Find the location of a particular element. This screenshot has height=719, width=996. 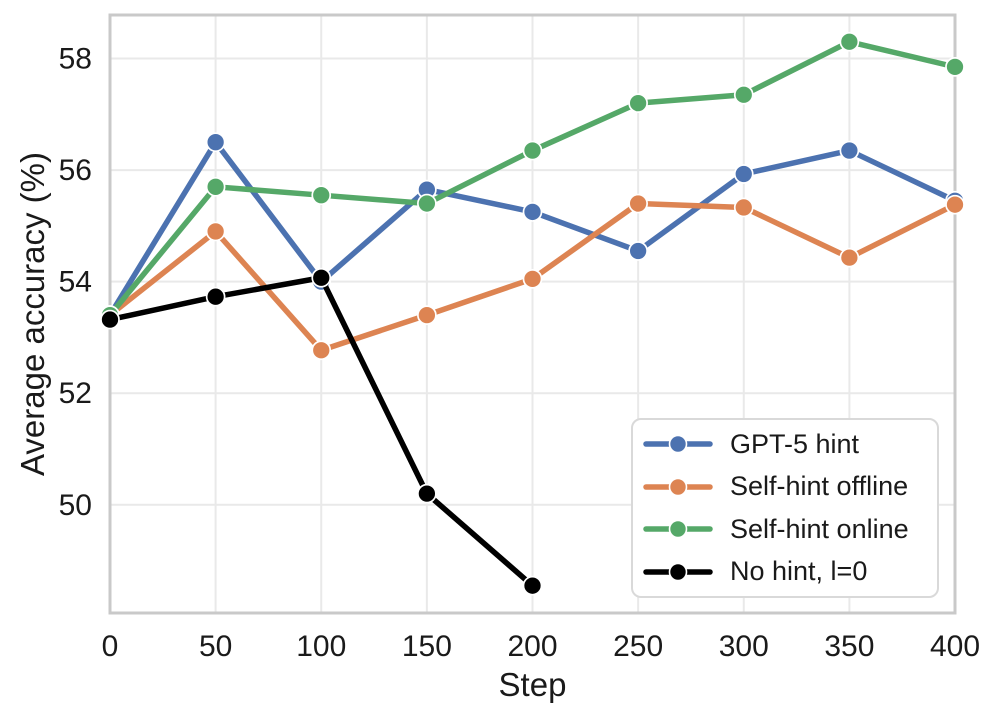

y-tick-label: 54 is located at coordinates (75, 282).